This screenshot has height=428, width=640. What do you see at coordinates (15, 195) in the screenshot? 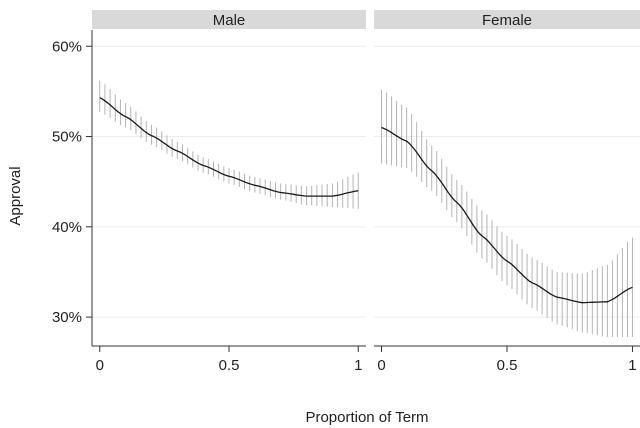
I see `y-axis-label: Approval` at bounding box center [15, 195].